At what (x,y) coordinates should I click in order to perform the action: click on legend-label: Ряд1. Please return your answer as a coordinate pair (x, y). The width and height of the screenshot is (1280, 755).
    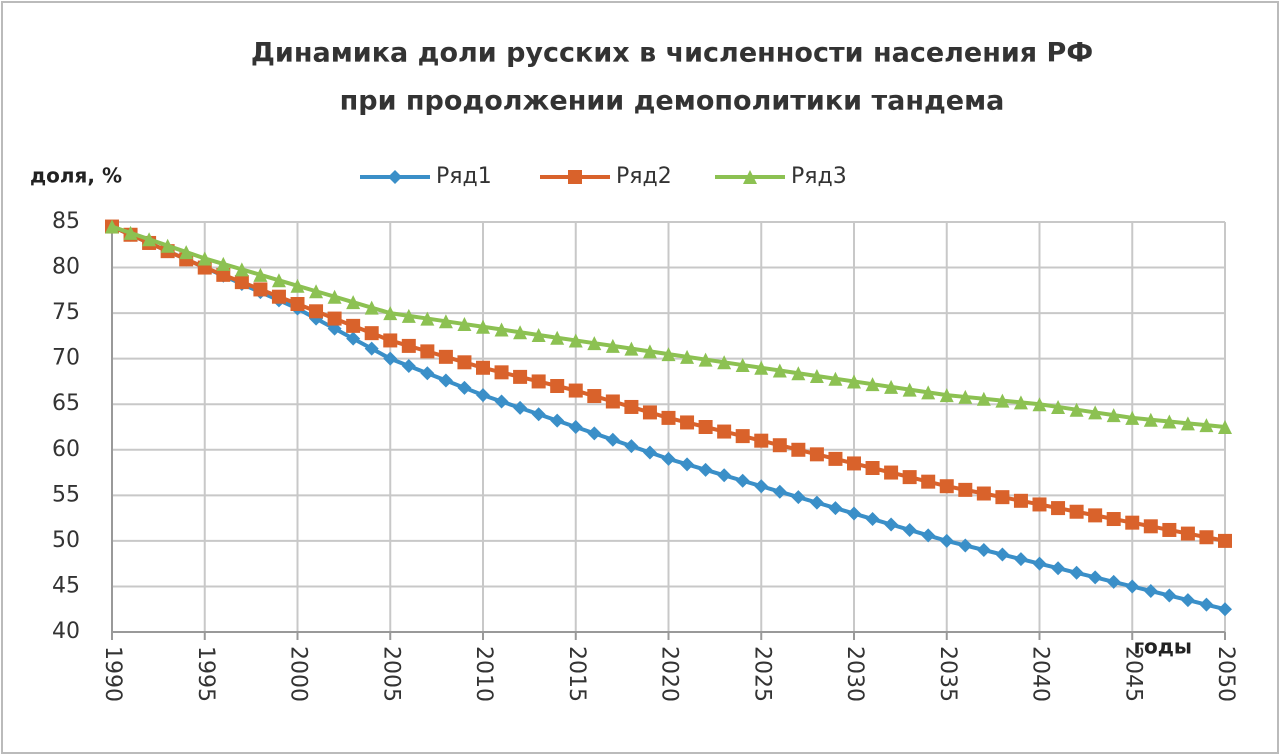
    Looking at the image, I should click on (464, 176).